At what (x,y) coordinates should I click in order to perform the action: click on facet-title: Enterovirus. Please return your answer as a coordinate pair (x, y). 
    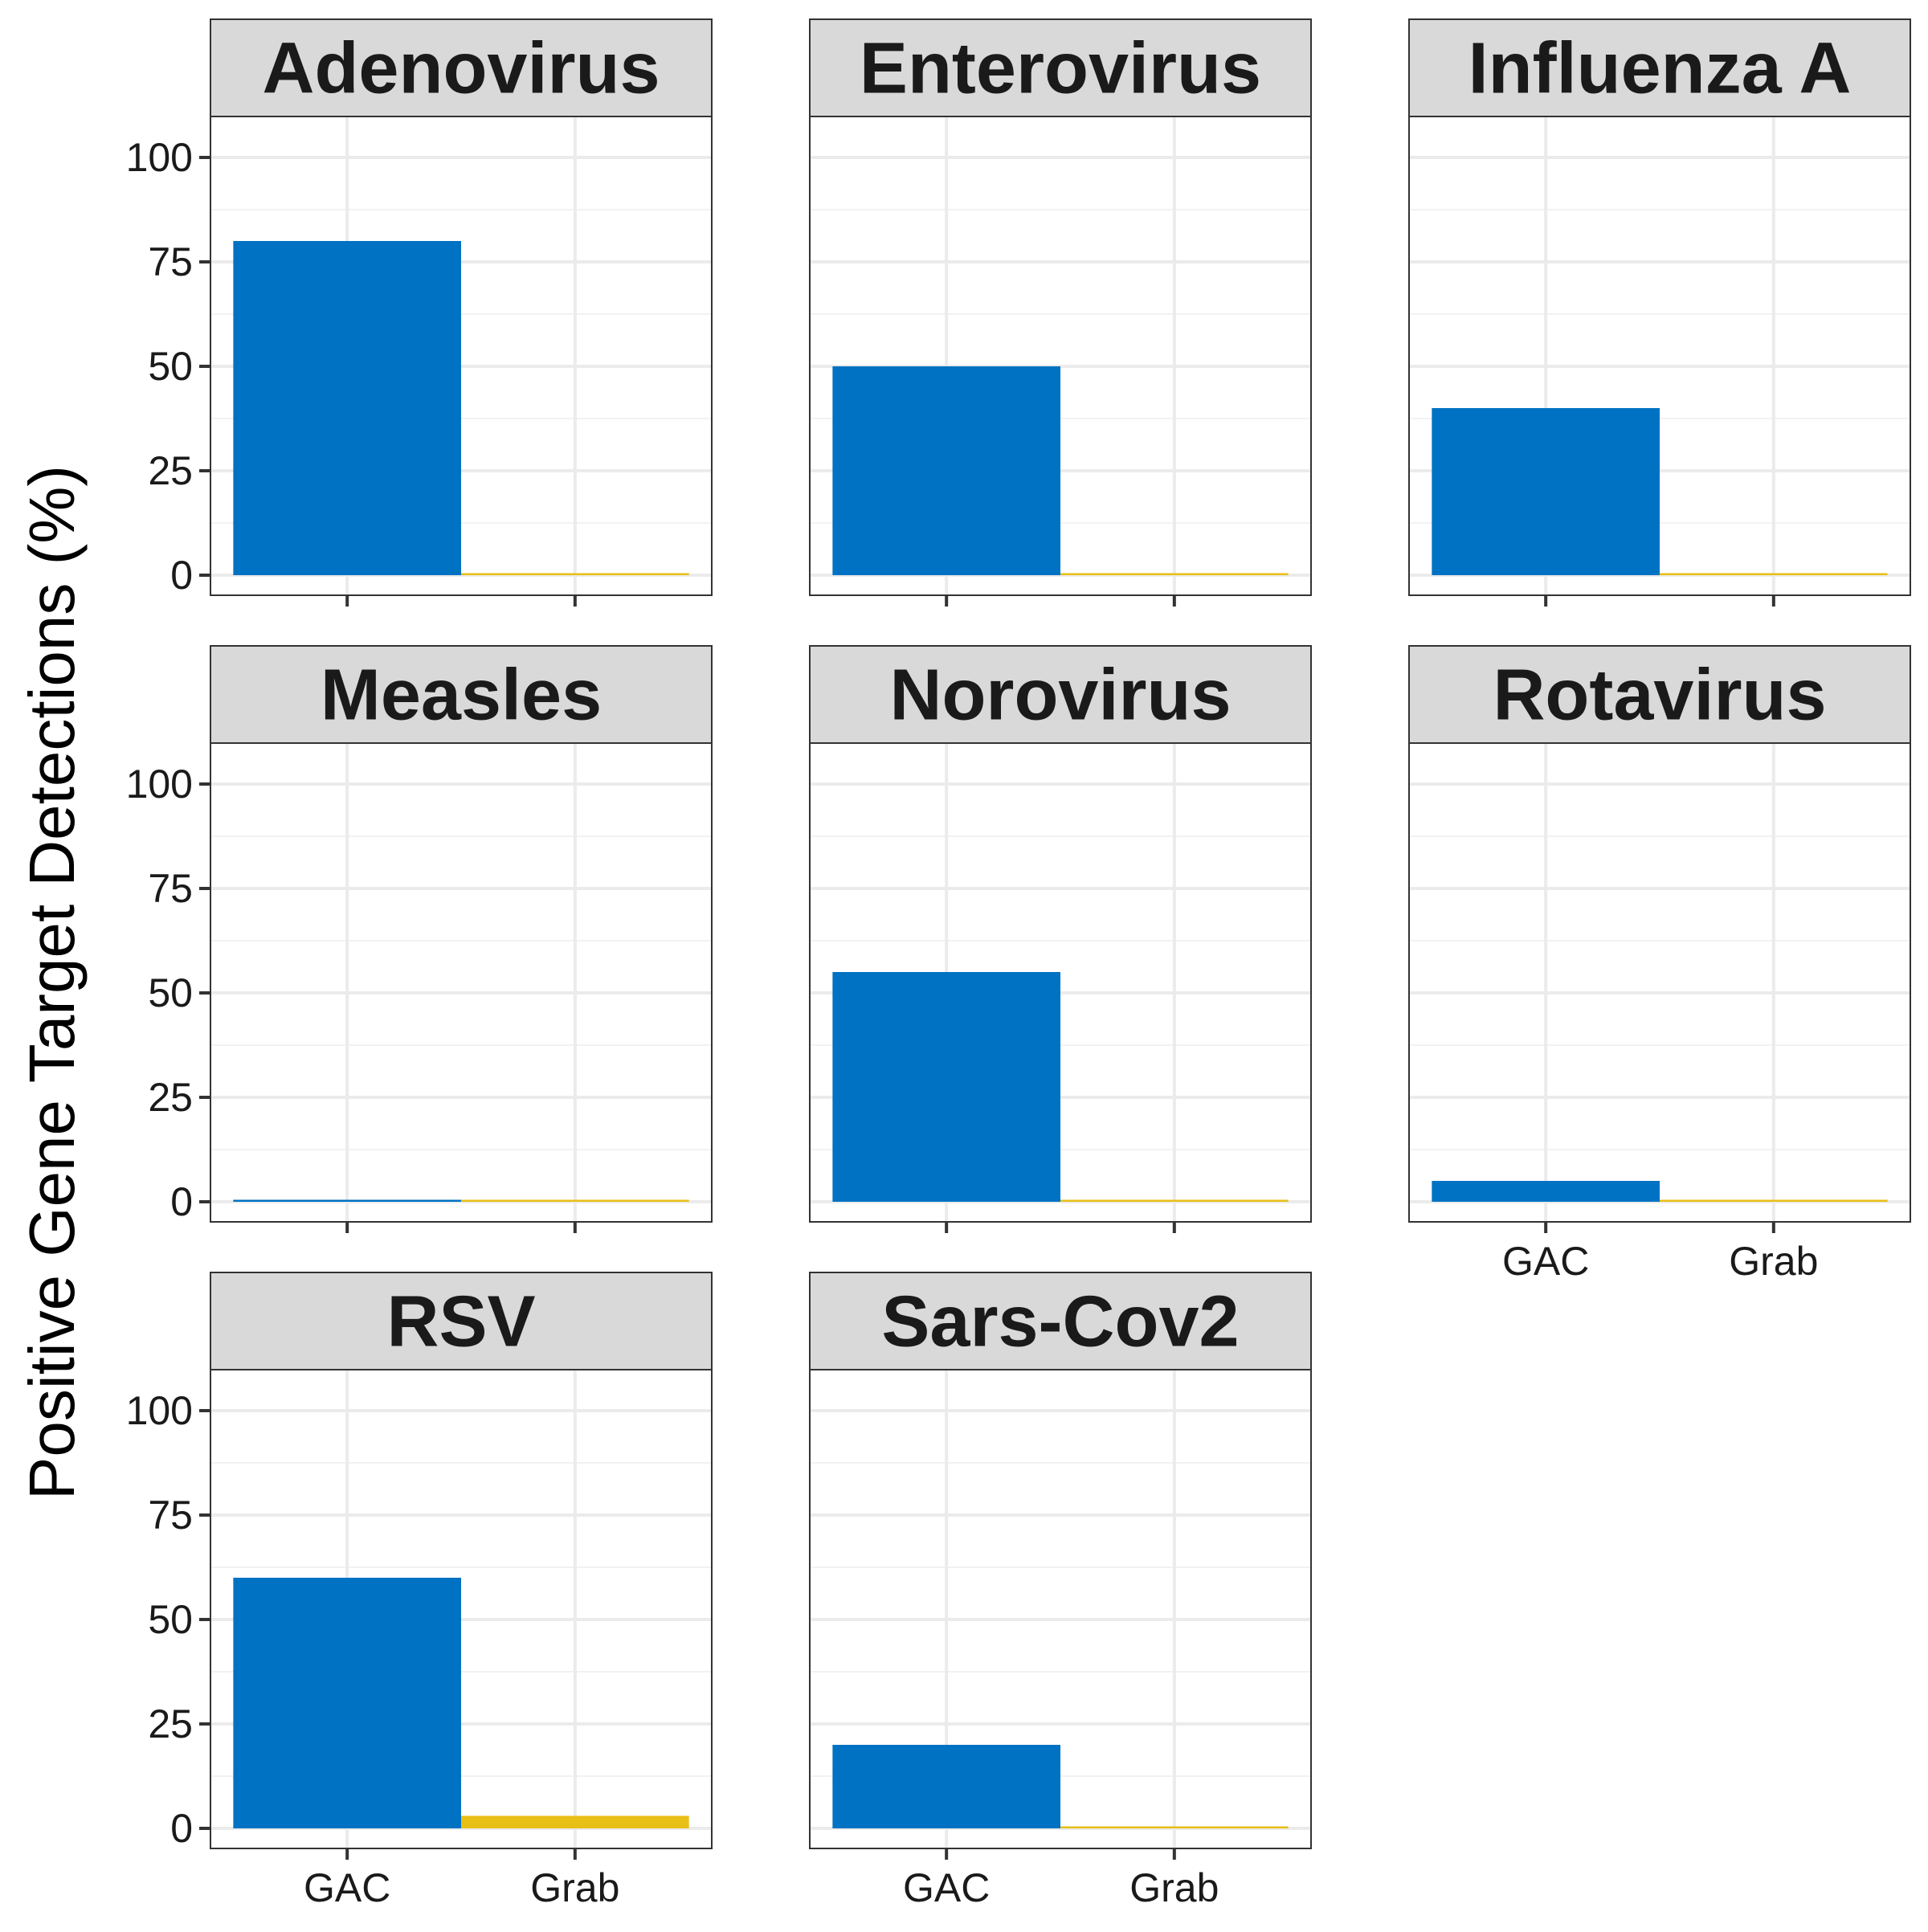
    Looking at the image, I should click on (1060, 69).